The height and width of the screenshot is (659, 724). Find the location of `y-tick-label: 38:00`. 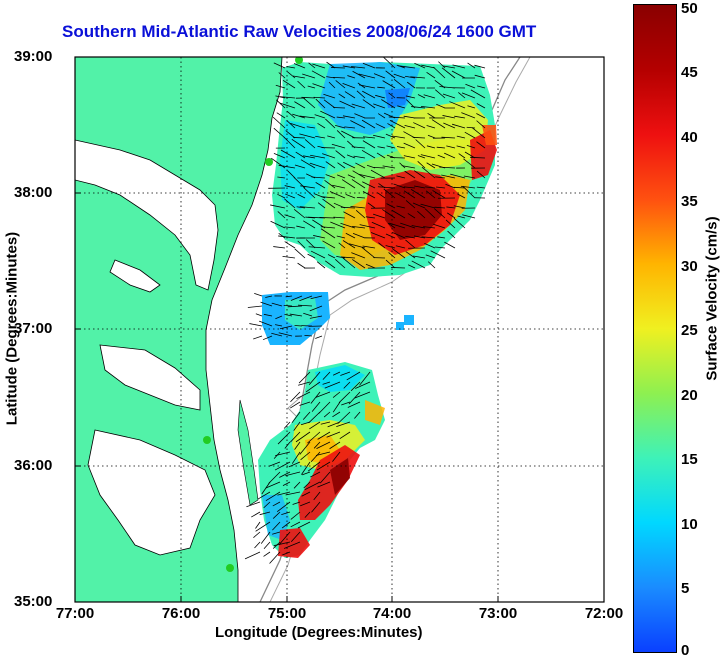

y-tick-label: 38:00 is located at coordinates (33, 192).